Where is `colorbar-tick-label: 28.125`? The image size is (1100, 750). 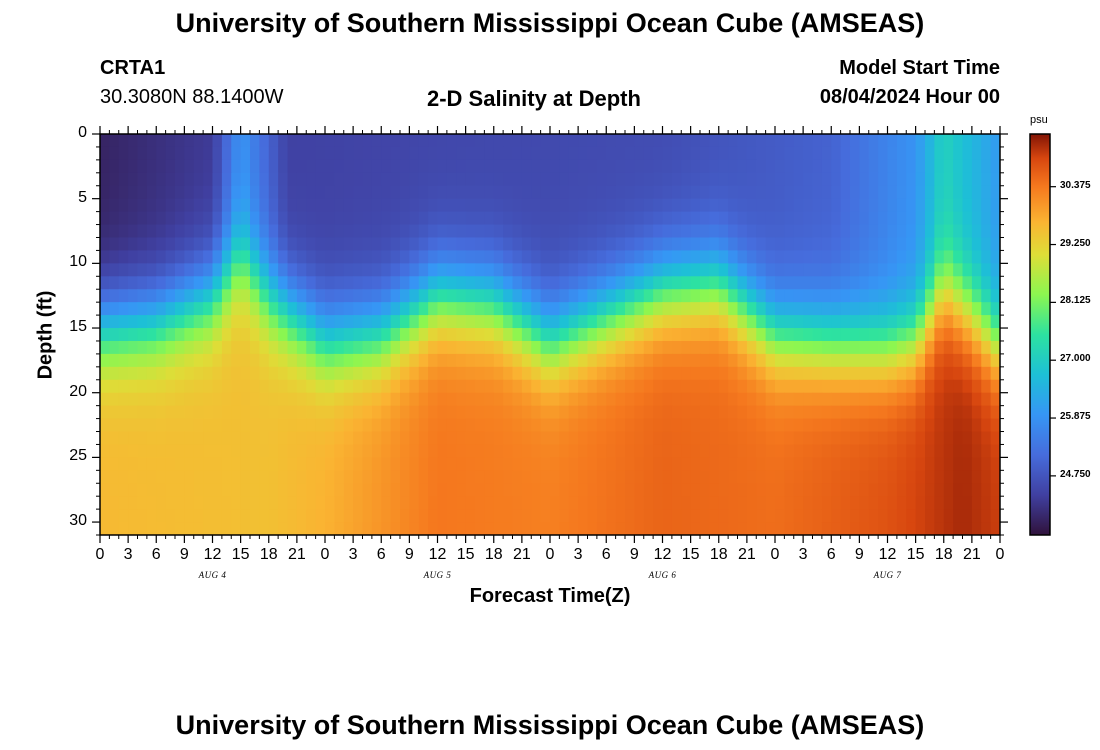 colorbar-tick-label: 28.125 is located at coordinates (1075, 301).